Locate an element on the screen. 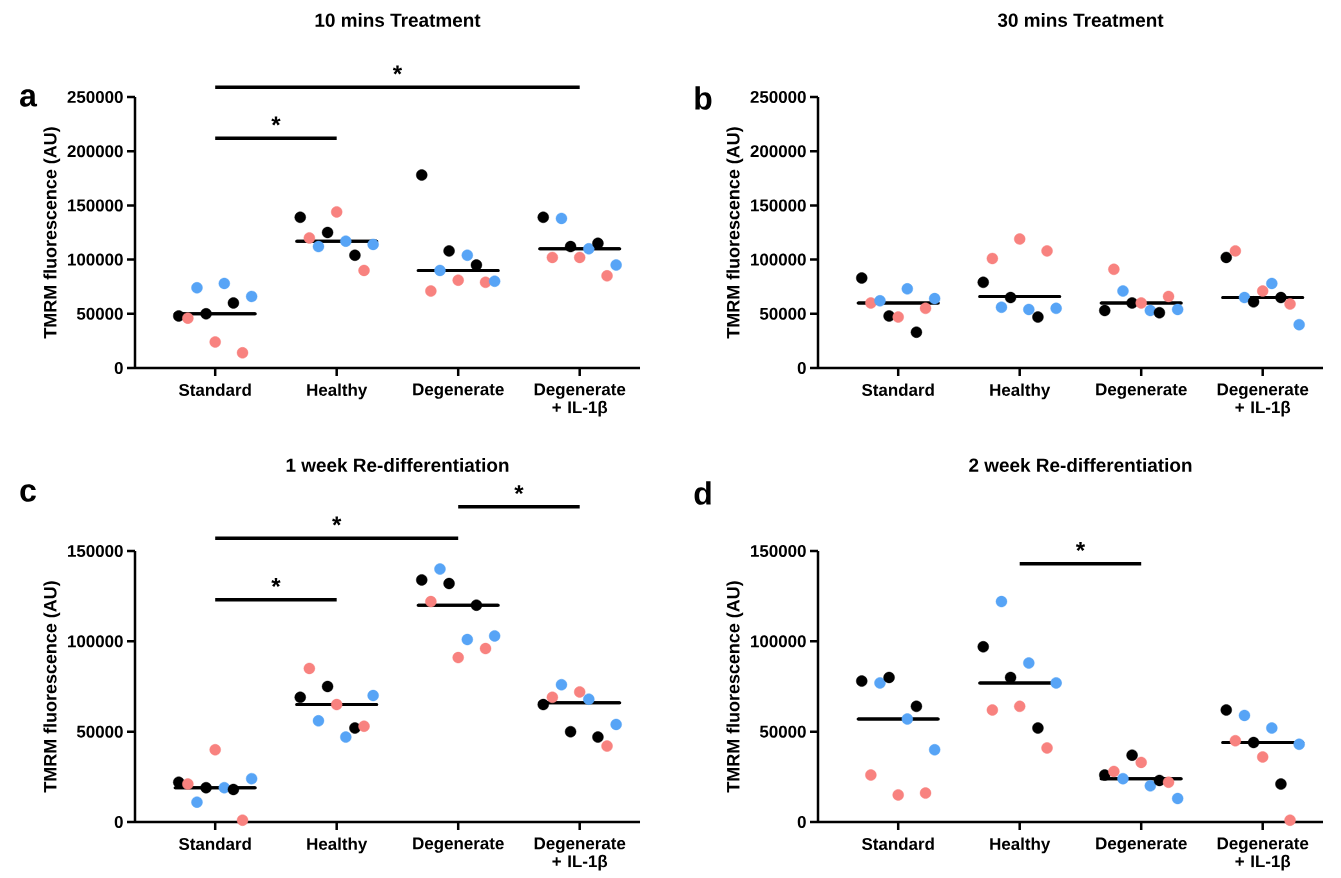  chart-title: 10 mins Treatment is located at coordinates (398, 20).